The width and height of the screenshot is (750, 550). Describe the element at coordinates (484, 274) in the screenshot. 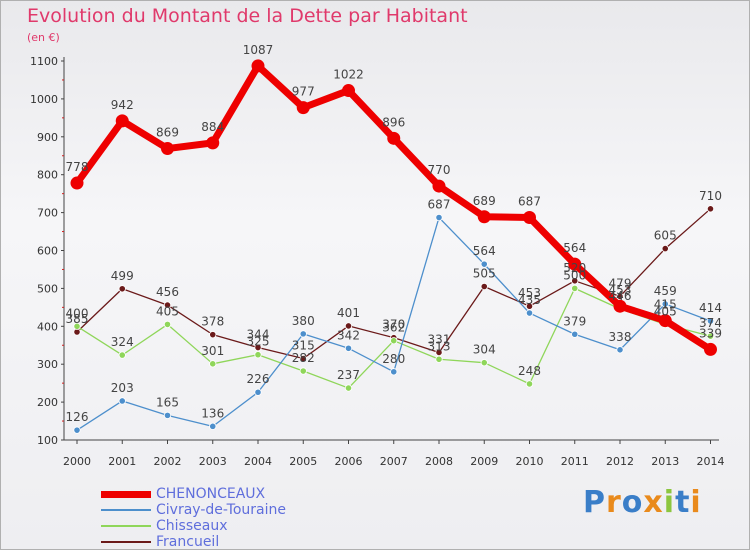

I see `data-label: 505` at that location.